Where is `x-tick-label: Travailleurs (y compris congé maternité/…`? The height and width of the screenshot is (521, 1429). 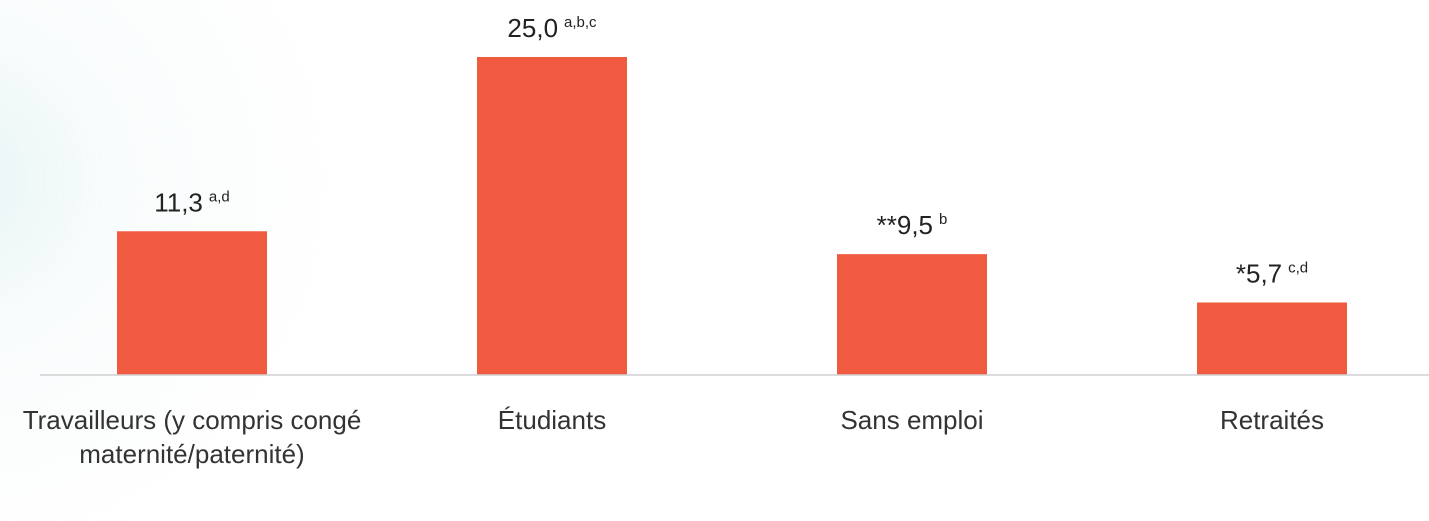 x-tick-label: Travailleurs (y compris congé maternité/… is located at coordinates (192, 437).